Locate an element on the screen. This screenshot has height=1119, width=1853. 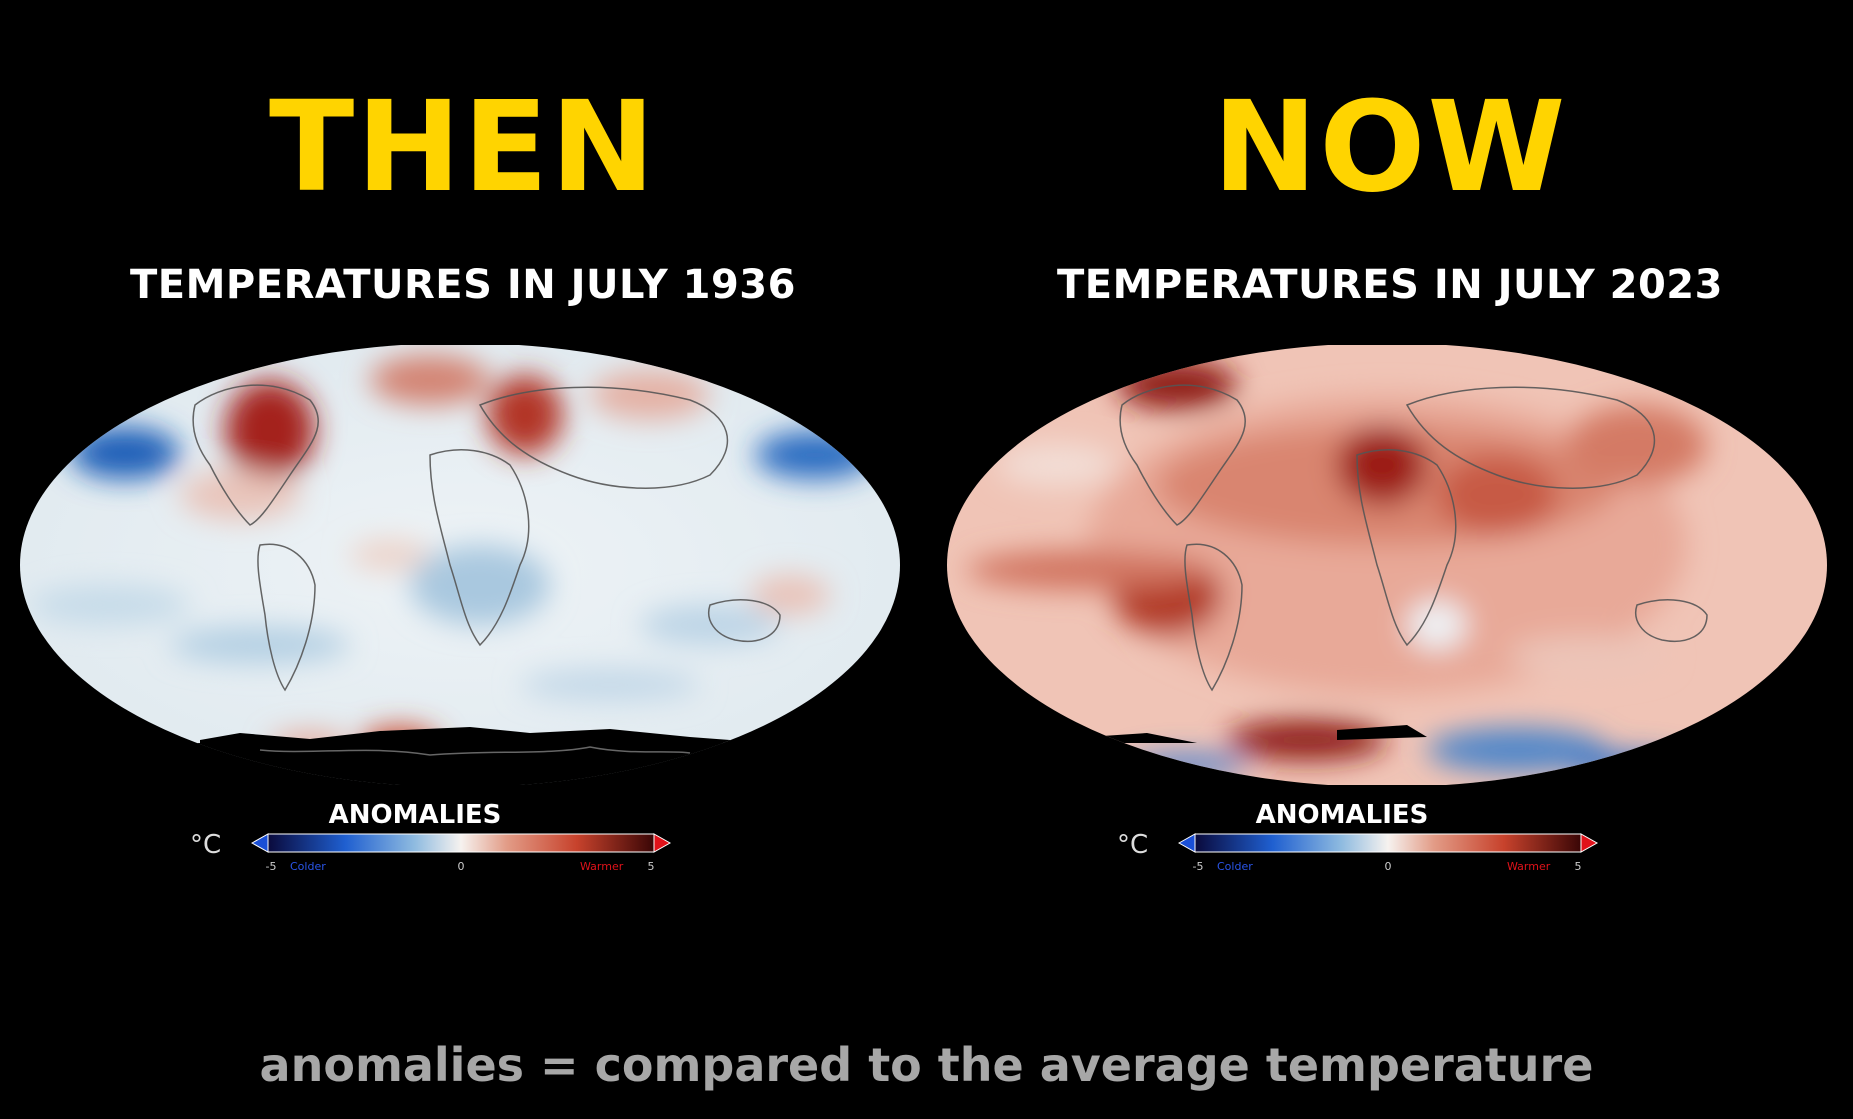
now-heading: NOW is located at coordinates (1390, 147).